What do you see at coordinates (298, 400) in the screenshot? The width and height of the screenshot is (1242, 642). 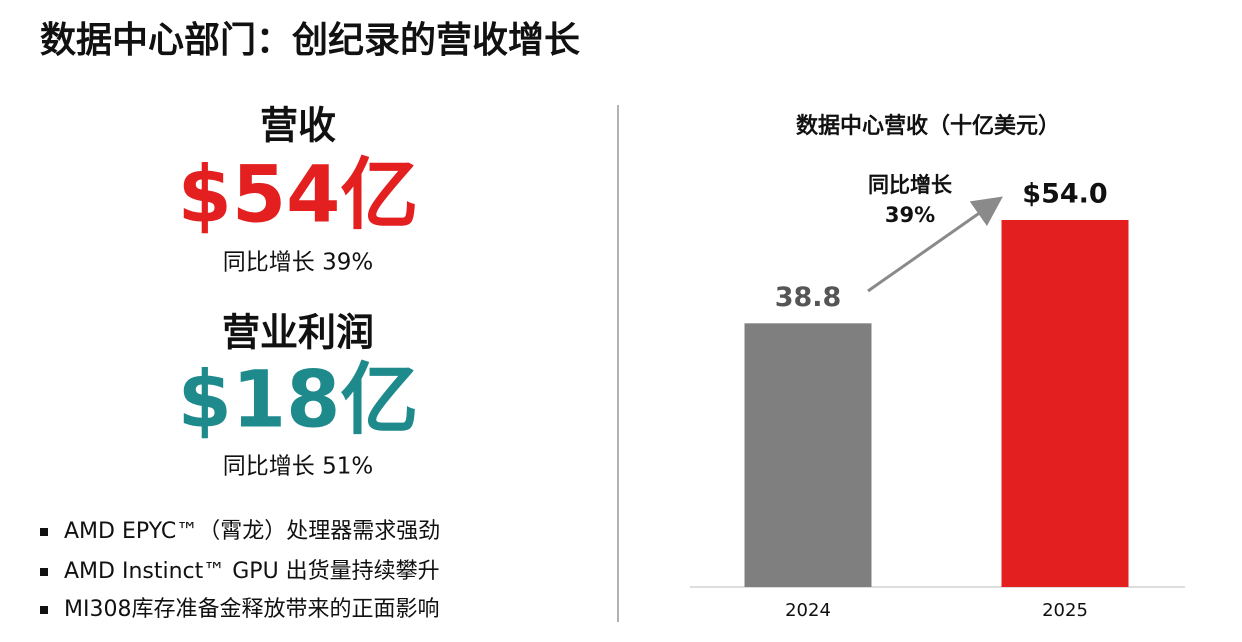 I see `metric-value: $18亿` at bounding box center [298, 400].